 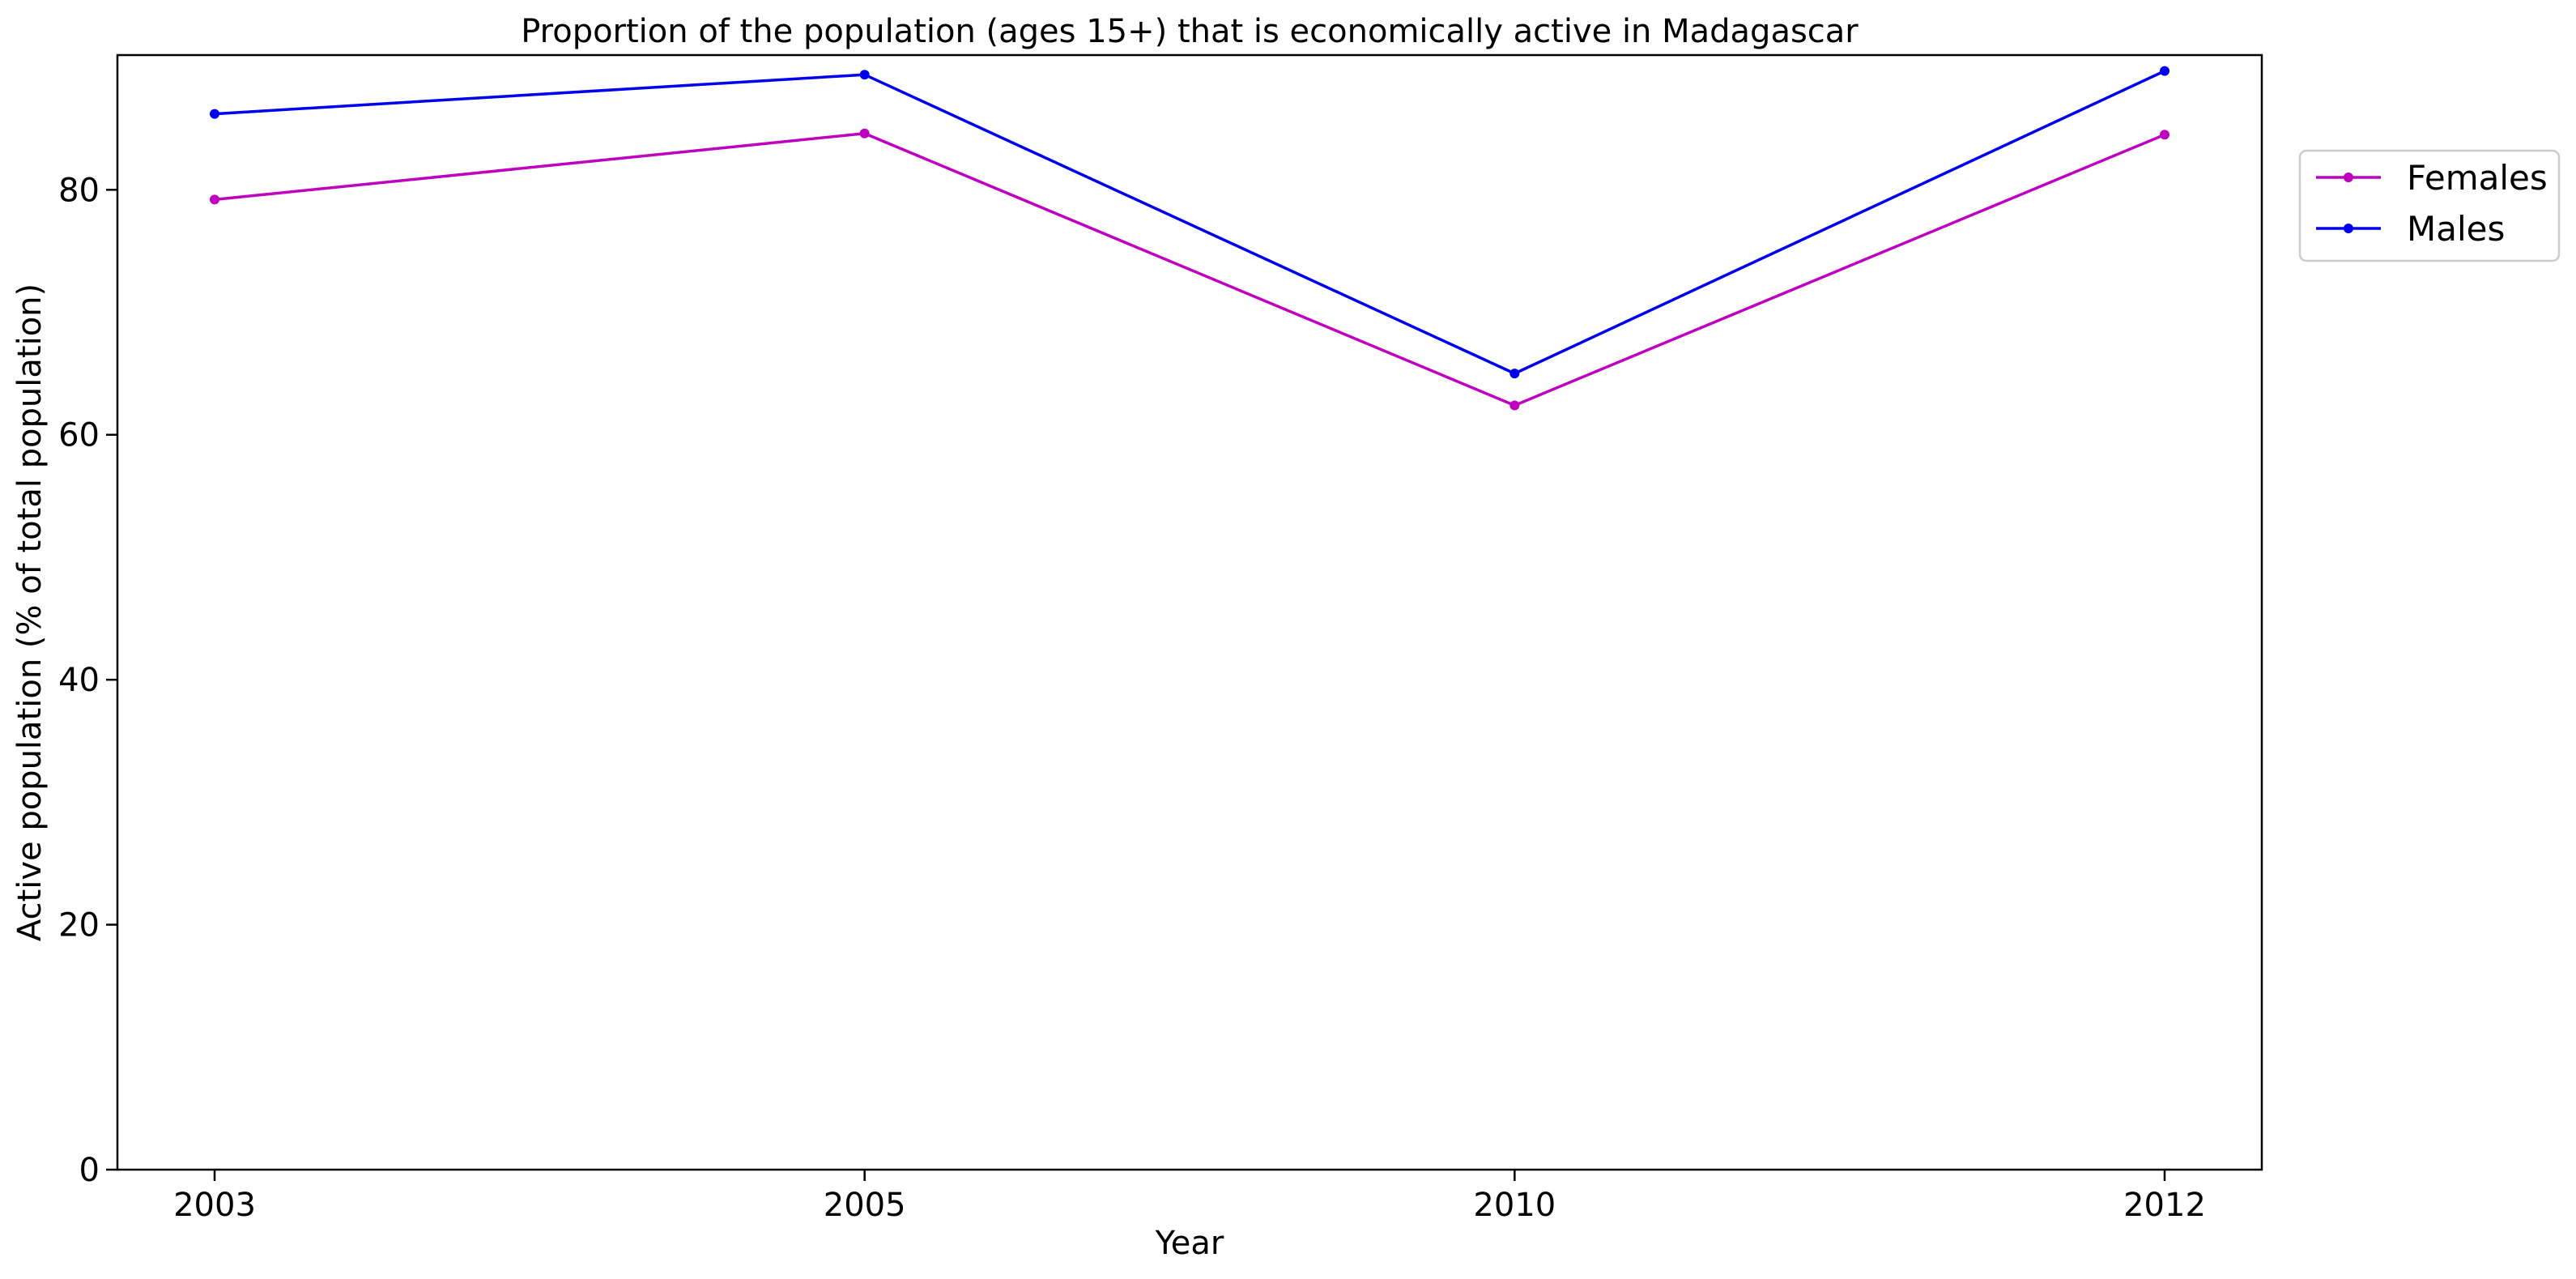 I want to click on y-tick-label: 20, so click(x=79, y=925).